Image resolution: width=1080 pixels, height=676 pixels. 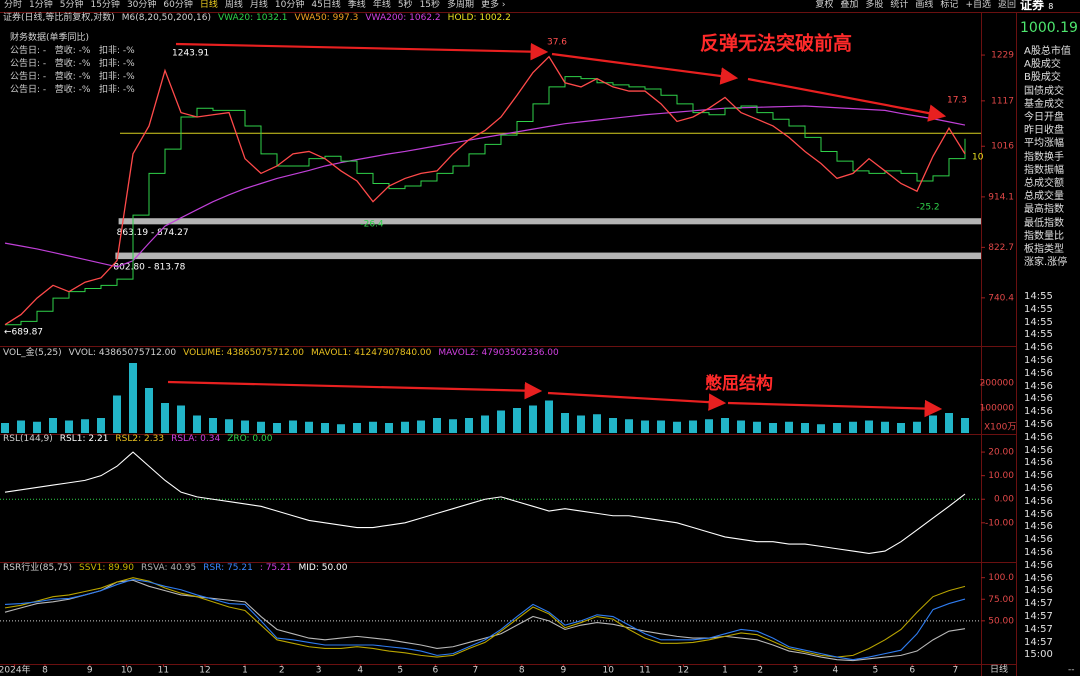 I want to click on toolbar-button: 分时, so click(x=13, y=5).